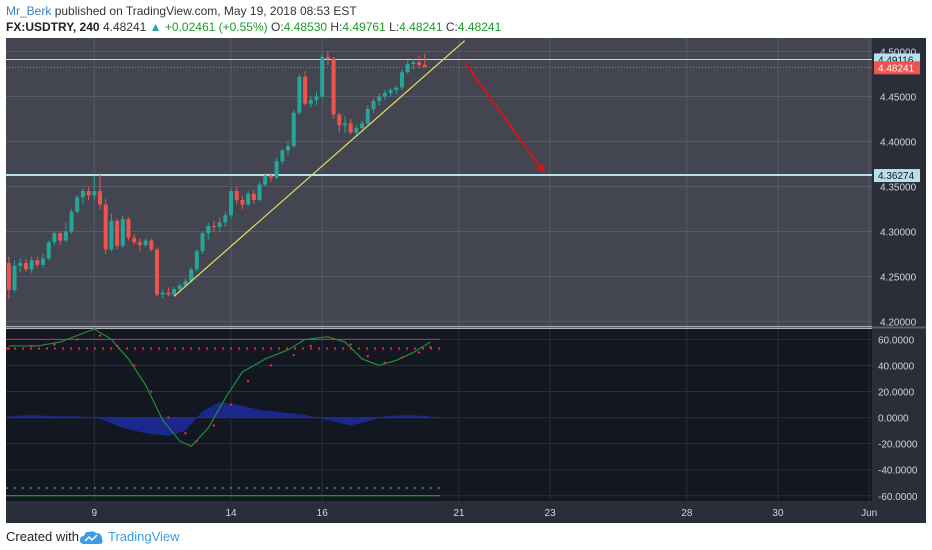 The image size is (932, 550). I want to click on footer: Created with TradingView, so click(466, 538).